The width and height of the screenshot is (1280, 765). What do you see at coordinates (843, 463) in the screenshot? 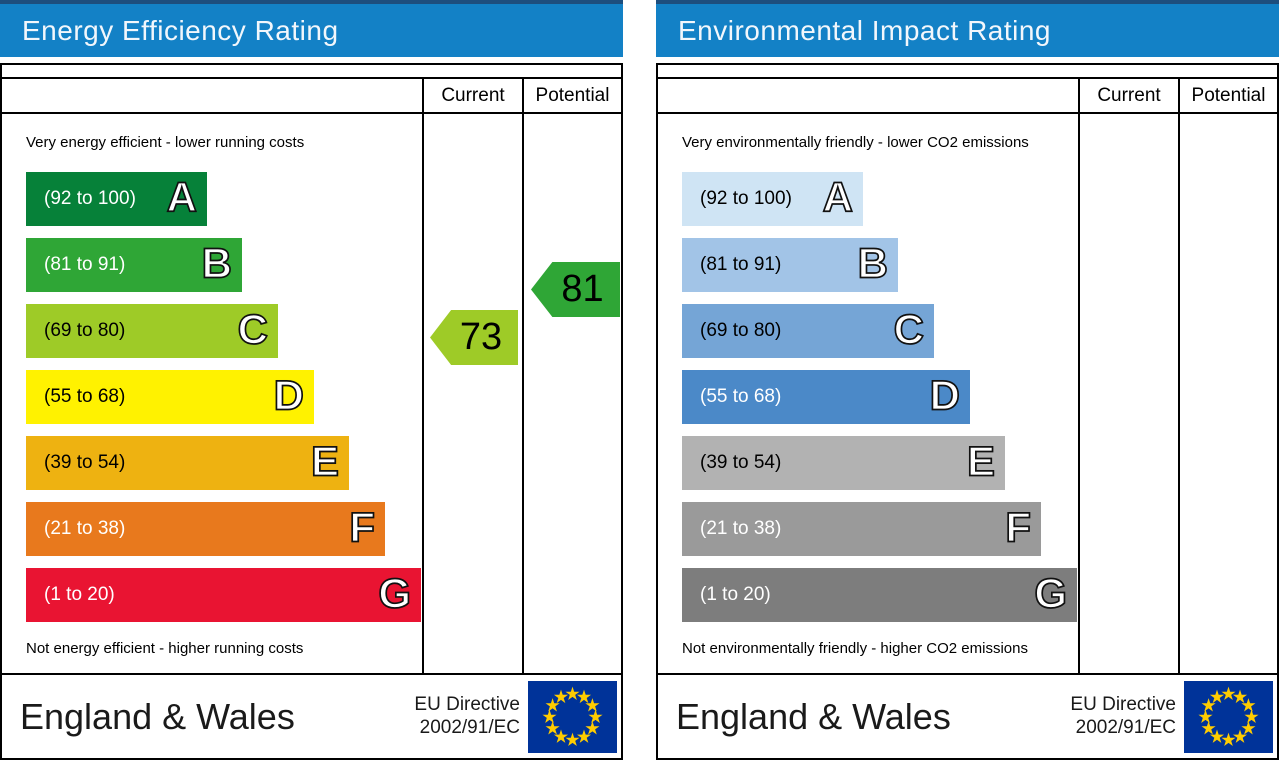
I see `environmental-band-e: (39 to 54) E` at bounding box center [843, 463].